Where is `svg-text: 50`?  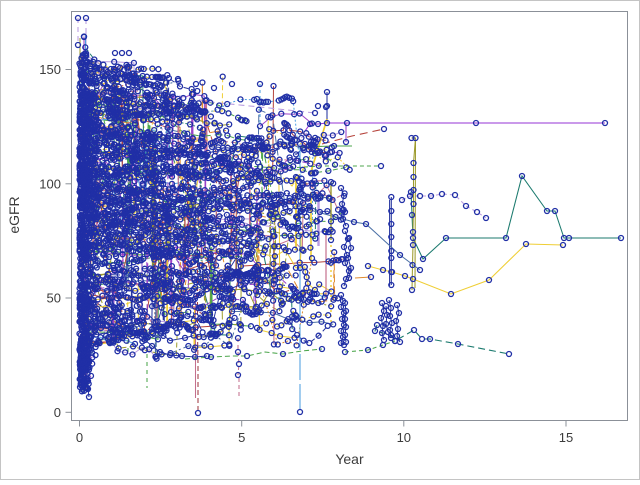 svg-text: 50 is located at coordinates (54, 298).